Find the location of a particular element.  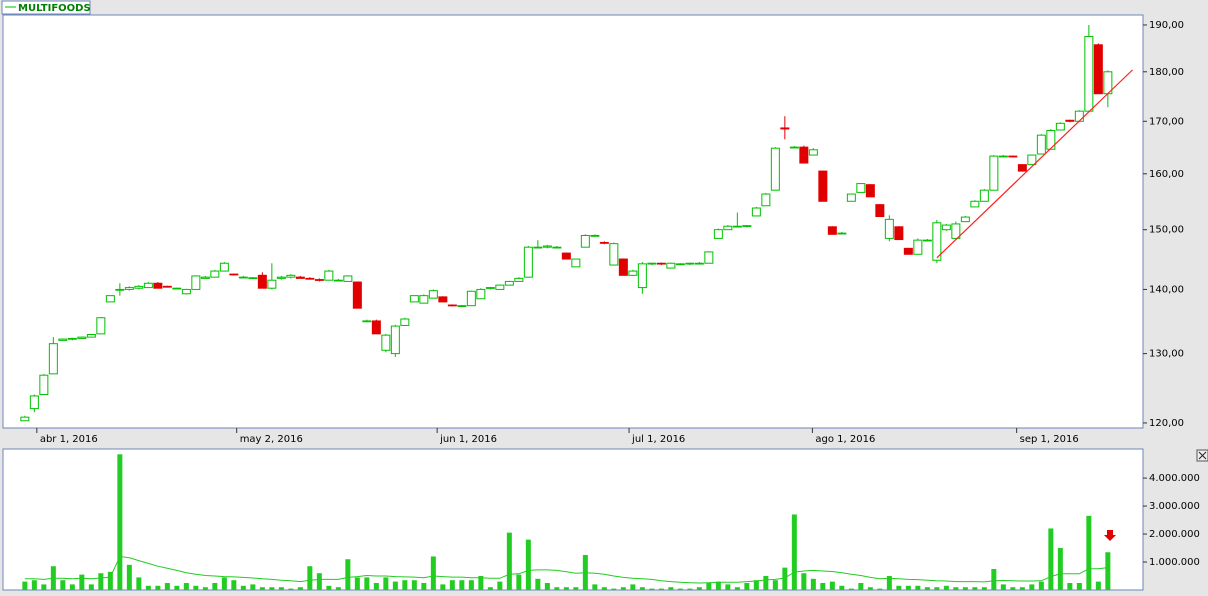

y-tick-label: 150,00 is located at coordinates (1166, 230).